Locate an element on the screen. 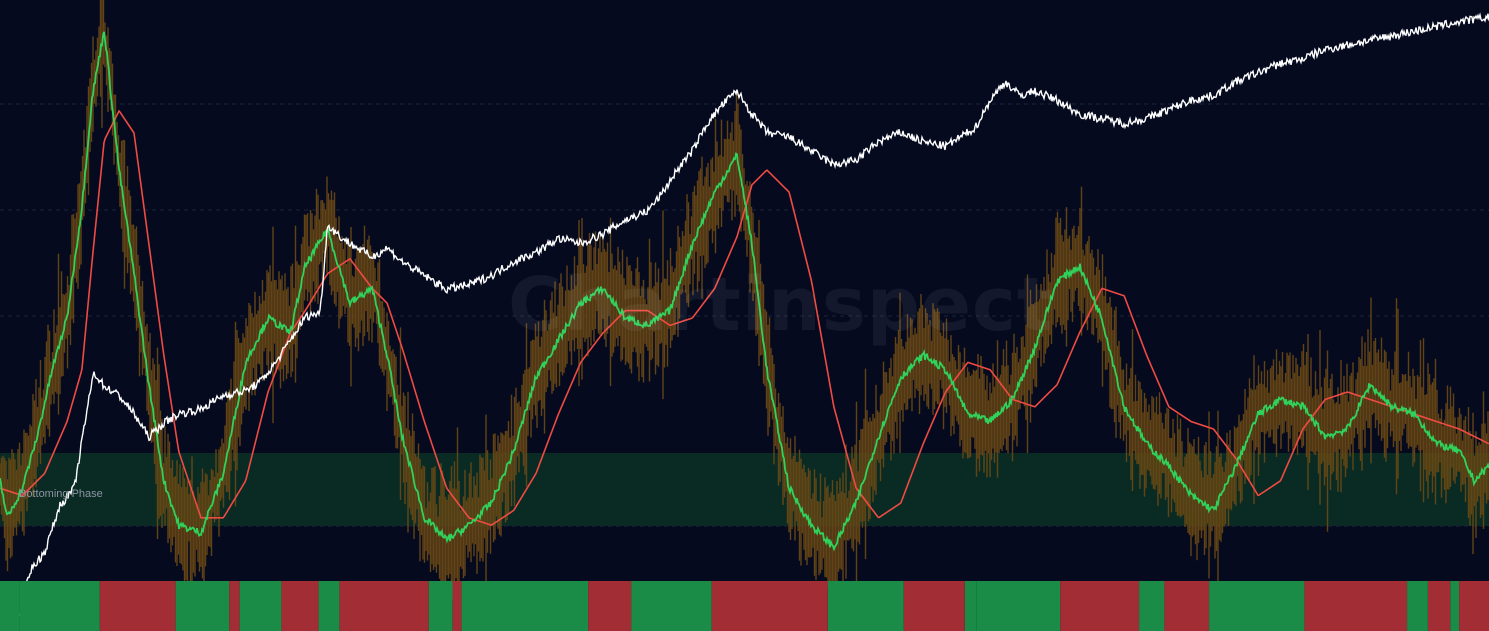 Image resolution: width=1489 pixels, height=631 pixels. watermark-text: Chartinspect is located at coordinates (781, 305).